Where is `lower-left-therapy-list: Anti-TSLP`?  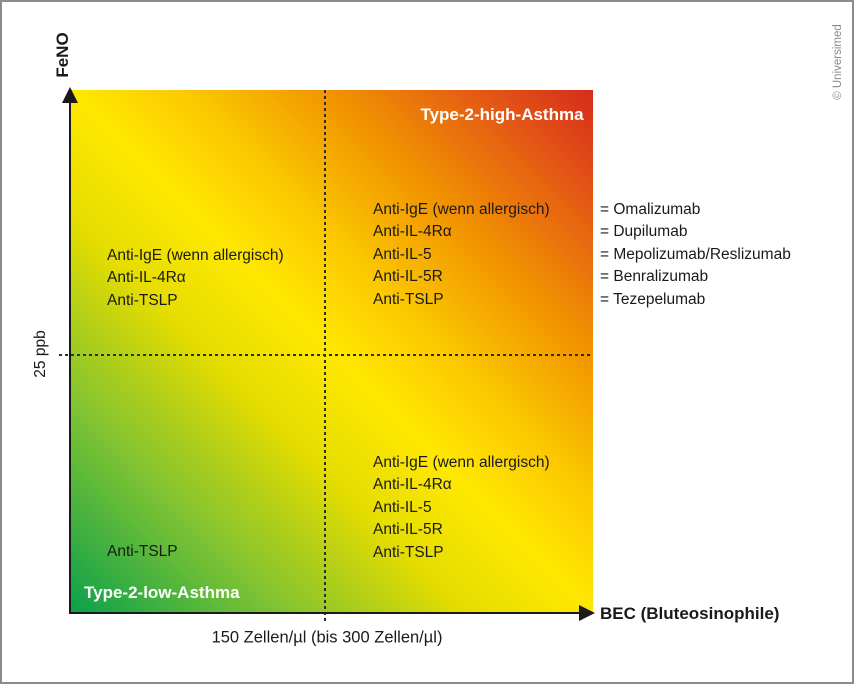
lower-left-therapy-list: Anti-TSLP is located at coordinates (142, 552).